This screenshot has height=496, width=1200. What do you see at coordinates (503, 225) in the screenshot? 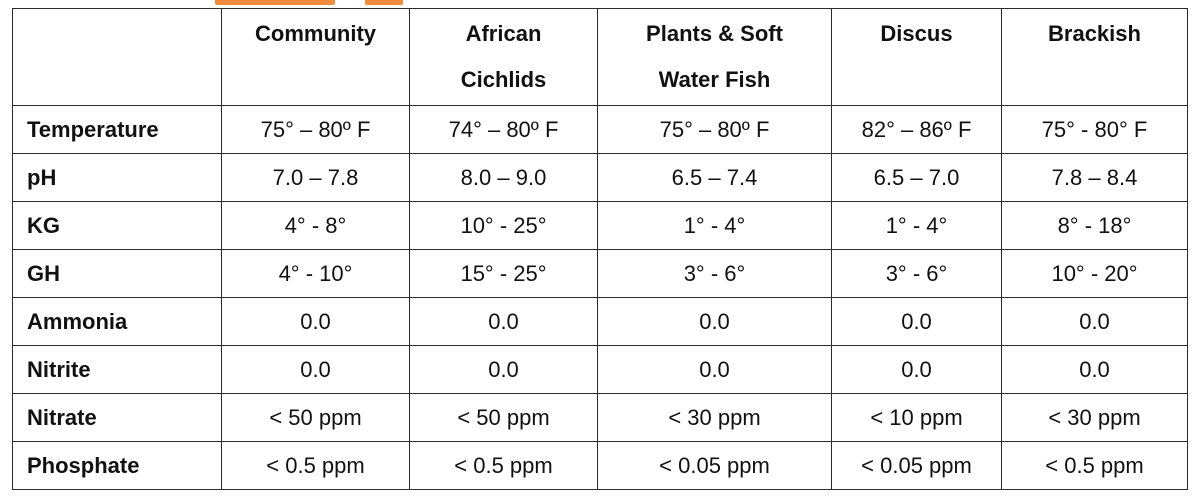
I see `table-cell: 10° - 25°` at bounding box center [503, 225].